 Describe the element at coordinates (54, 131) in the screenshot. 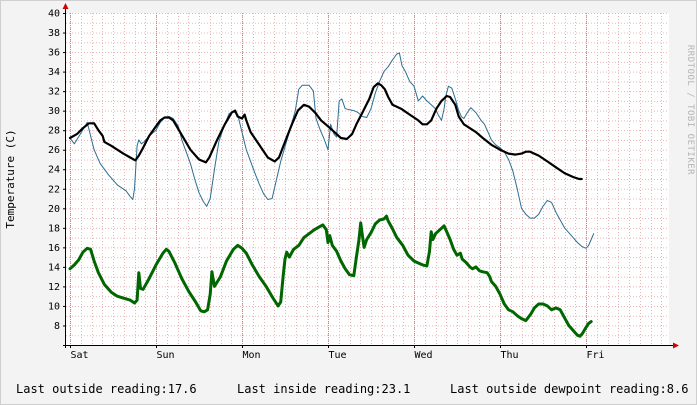

I see `y-tick-label: 28` at that location.